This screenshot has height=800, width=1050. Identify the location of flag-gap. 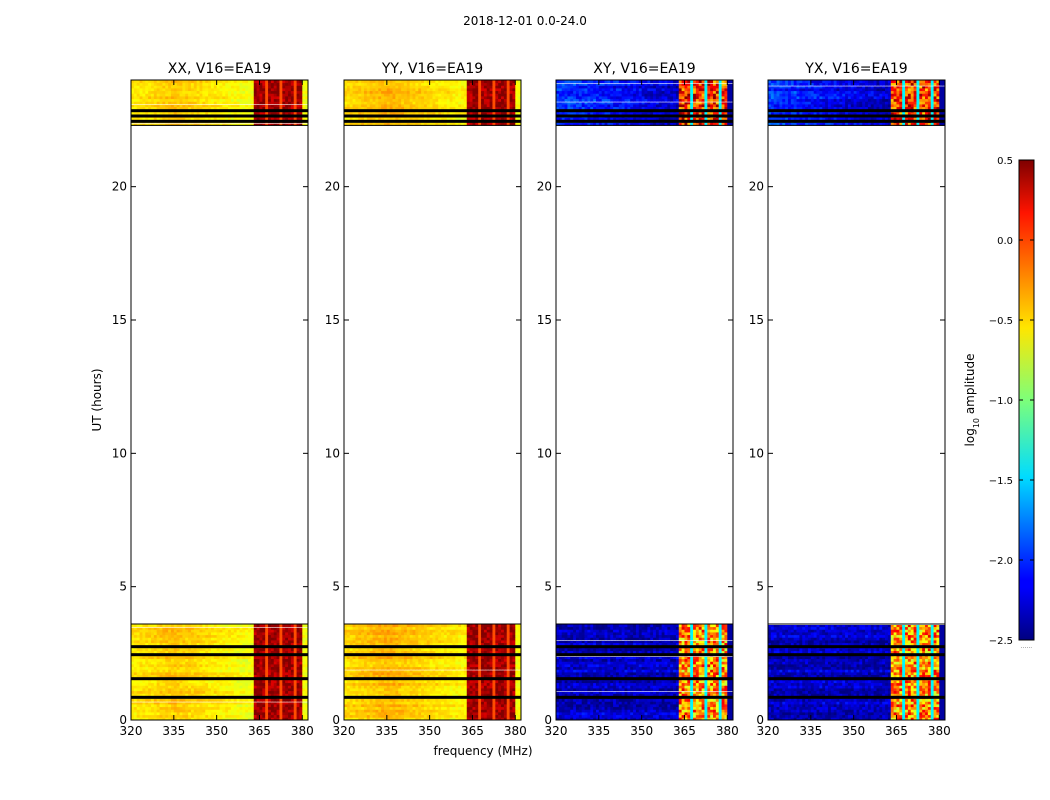
(219, 104).